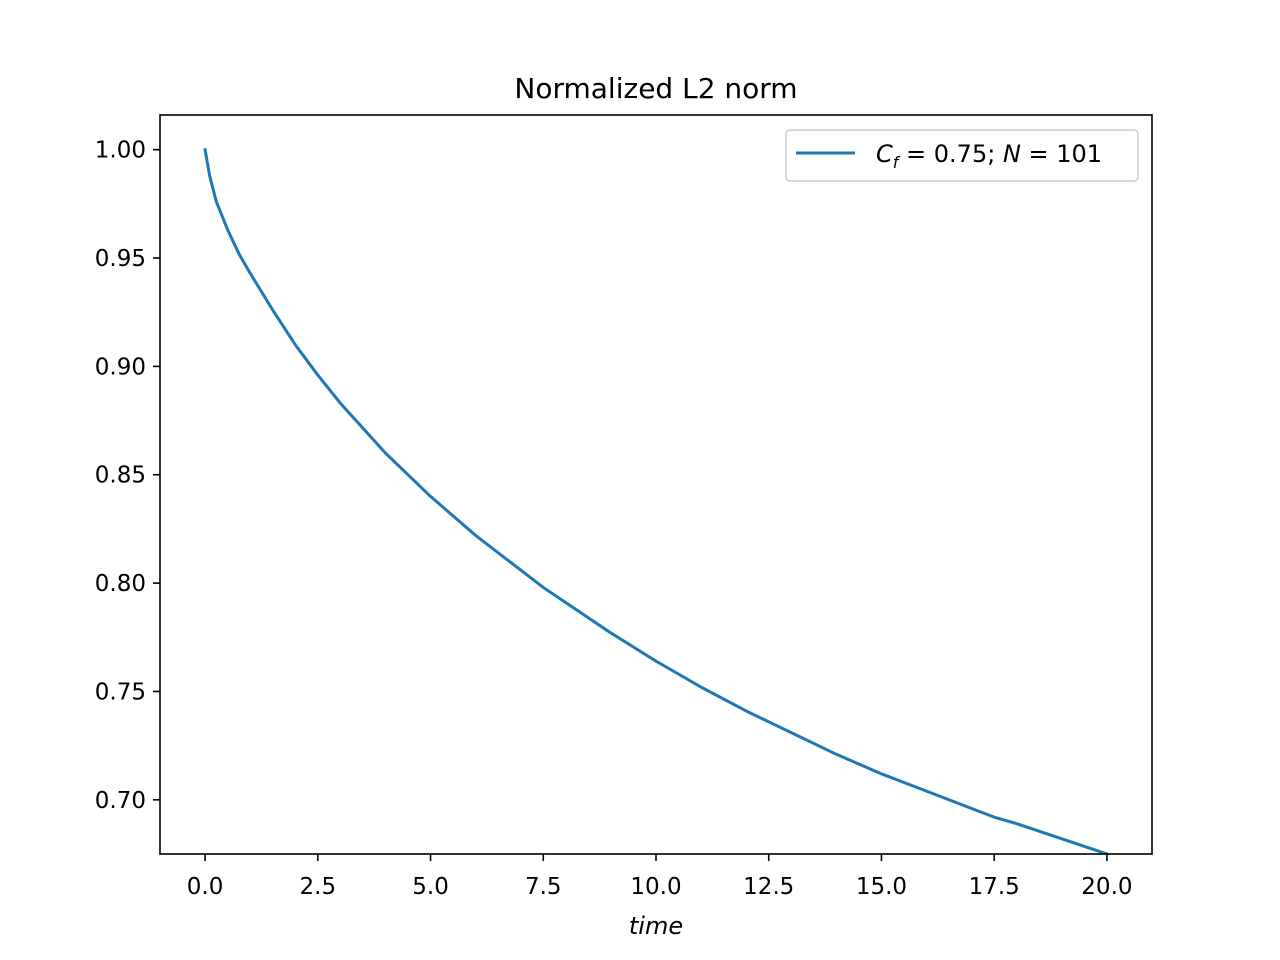 The width and height of the screenshot is (1280, 960). I want to click on legend-n-value: = 101, so click(1061, 154).